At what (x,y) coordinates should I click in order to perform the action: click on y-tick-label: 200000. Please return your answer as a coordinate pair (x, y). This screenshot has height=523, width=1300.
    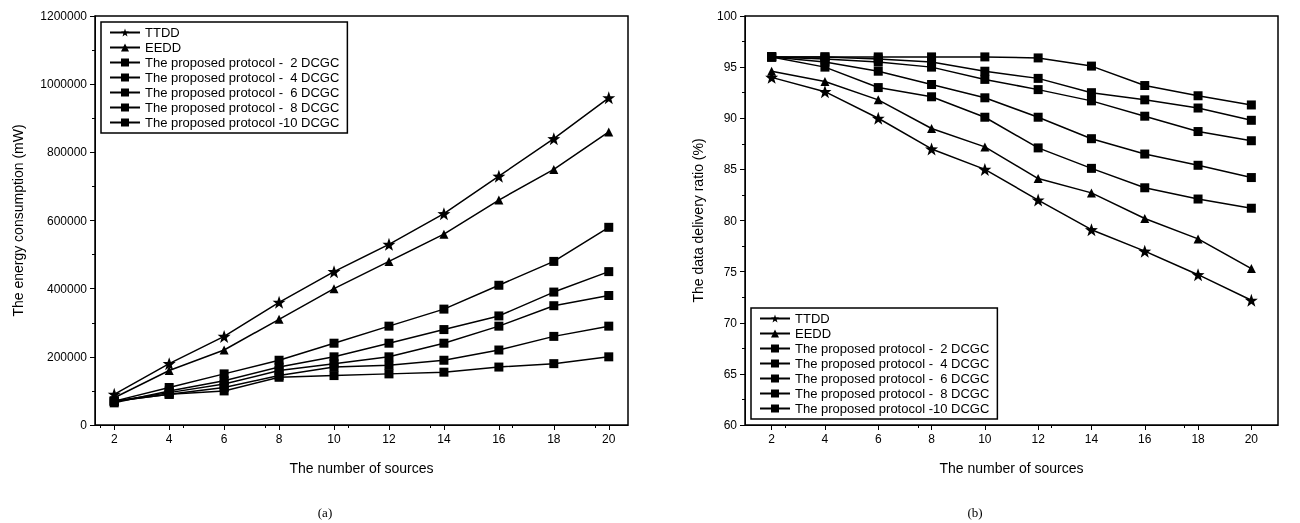
    Looking at the image, I should click on (67, 356).